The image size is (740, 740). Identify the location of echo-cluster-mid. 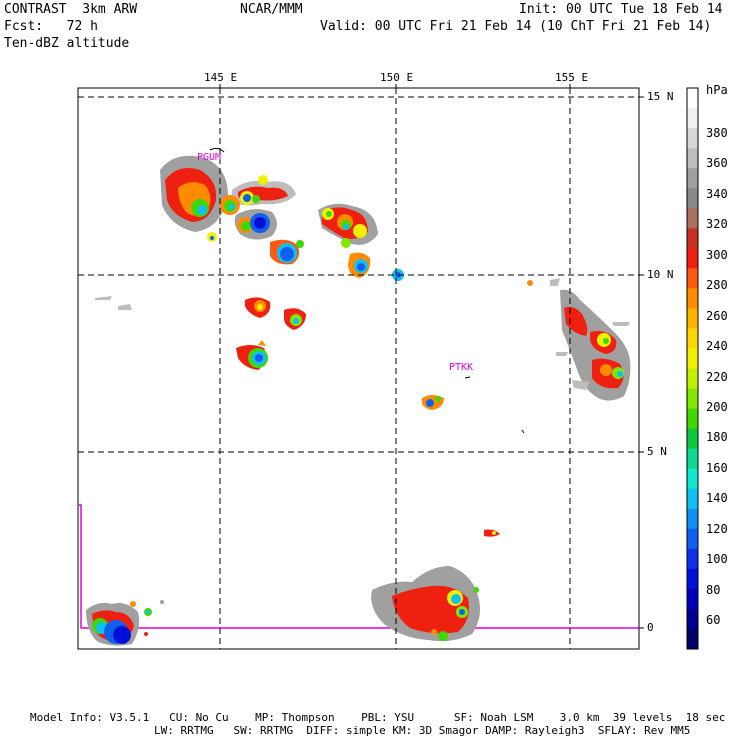
(200, 333).